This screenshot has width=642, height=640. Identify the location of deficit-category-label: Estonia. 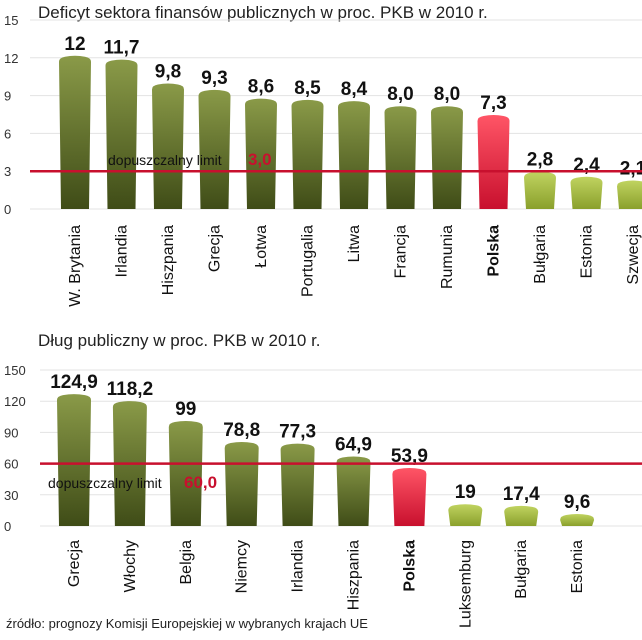
(587, 251).